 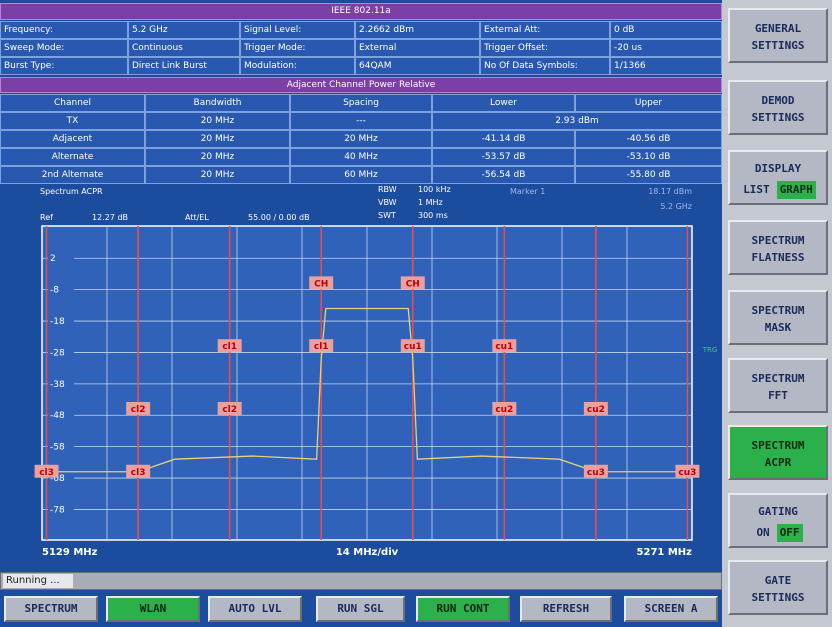 I want to click on x-start-label: 5129 MHz, so click(x=70, y=552).